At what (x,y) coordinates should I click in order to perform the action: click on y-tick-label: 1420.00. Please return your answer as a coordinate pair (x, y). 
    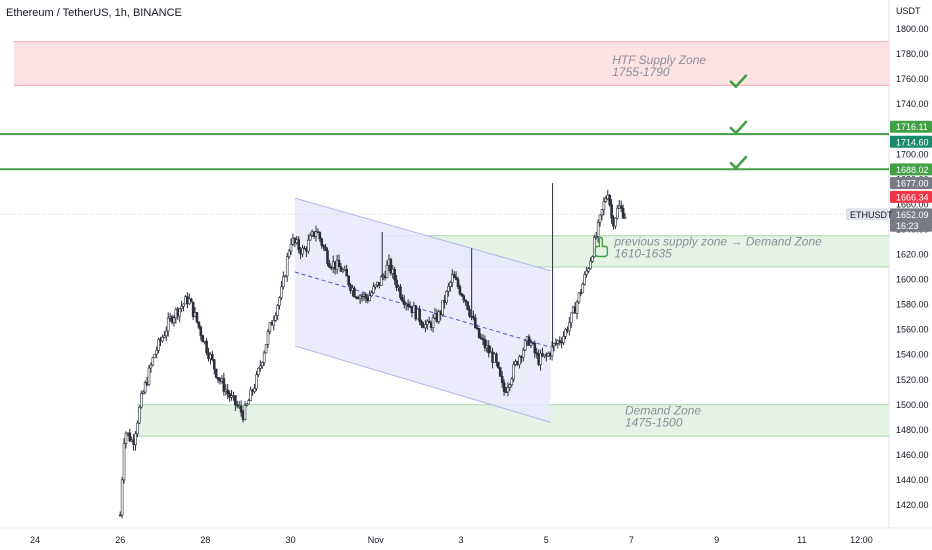
    Looking at the image, I should click on (912, 505).